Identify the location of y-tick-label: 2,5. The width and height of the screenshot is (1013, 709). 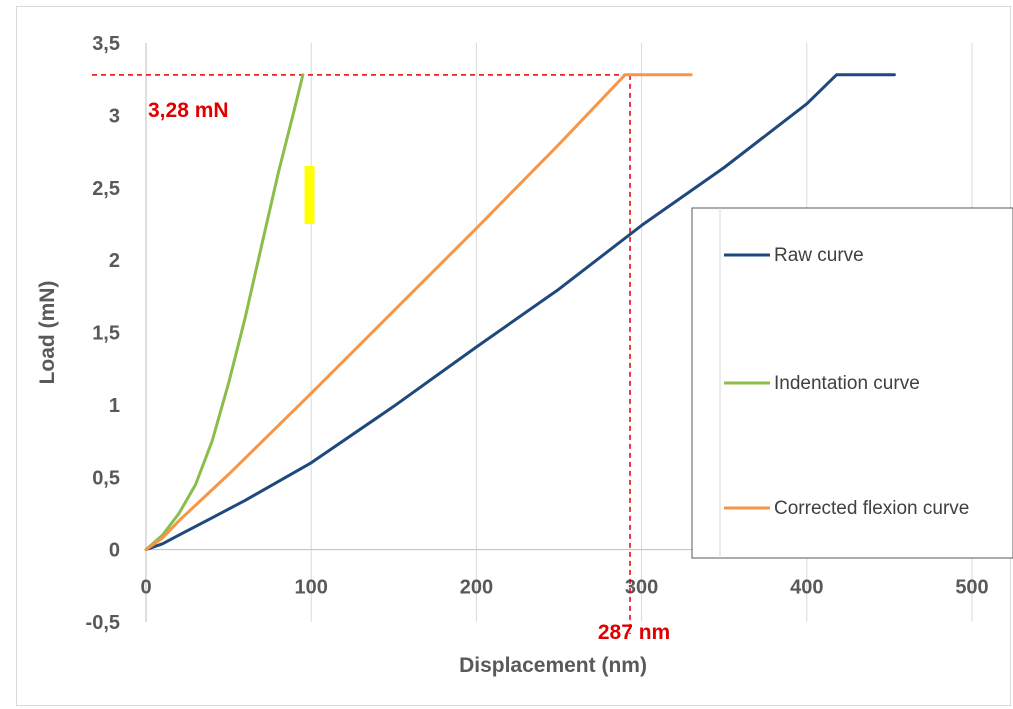
(106, 189).